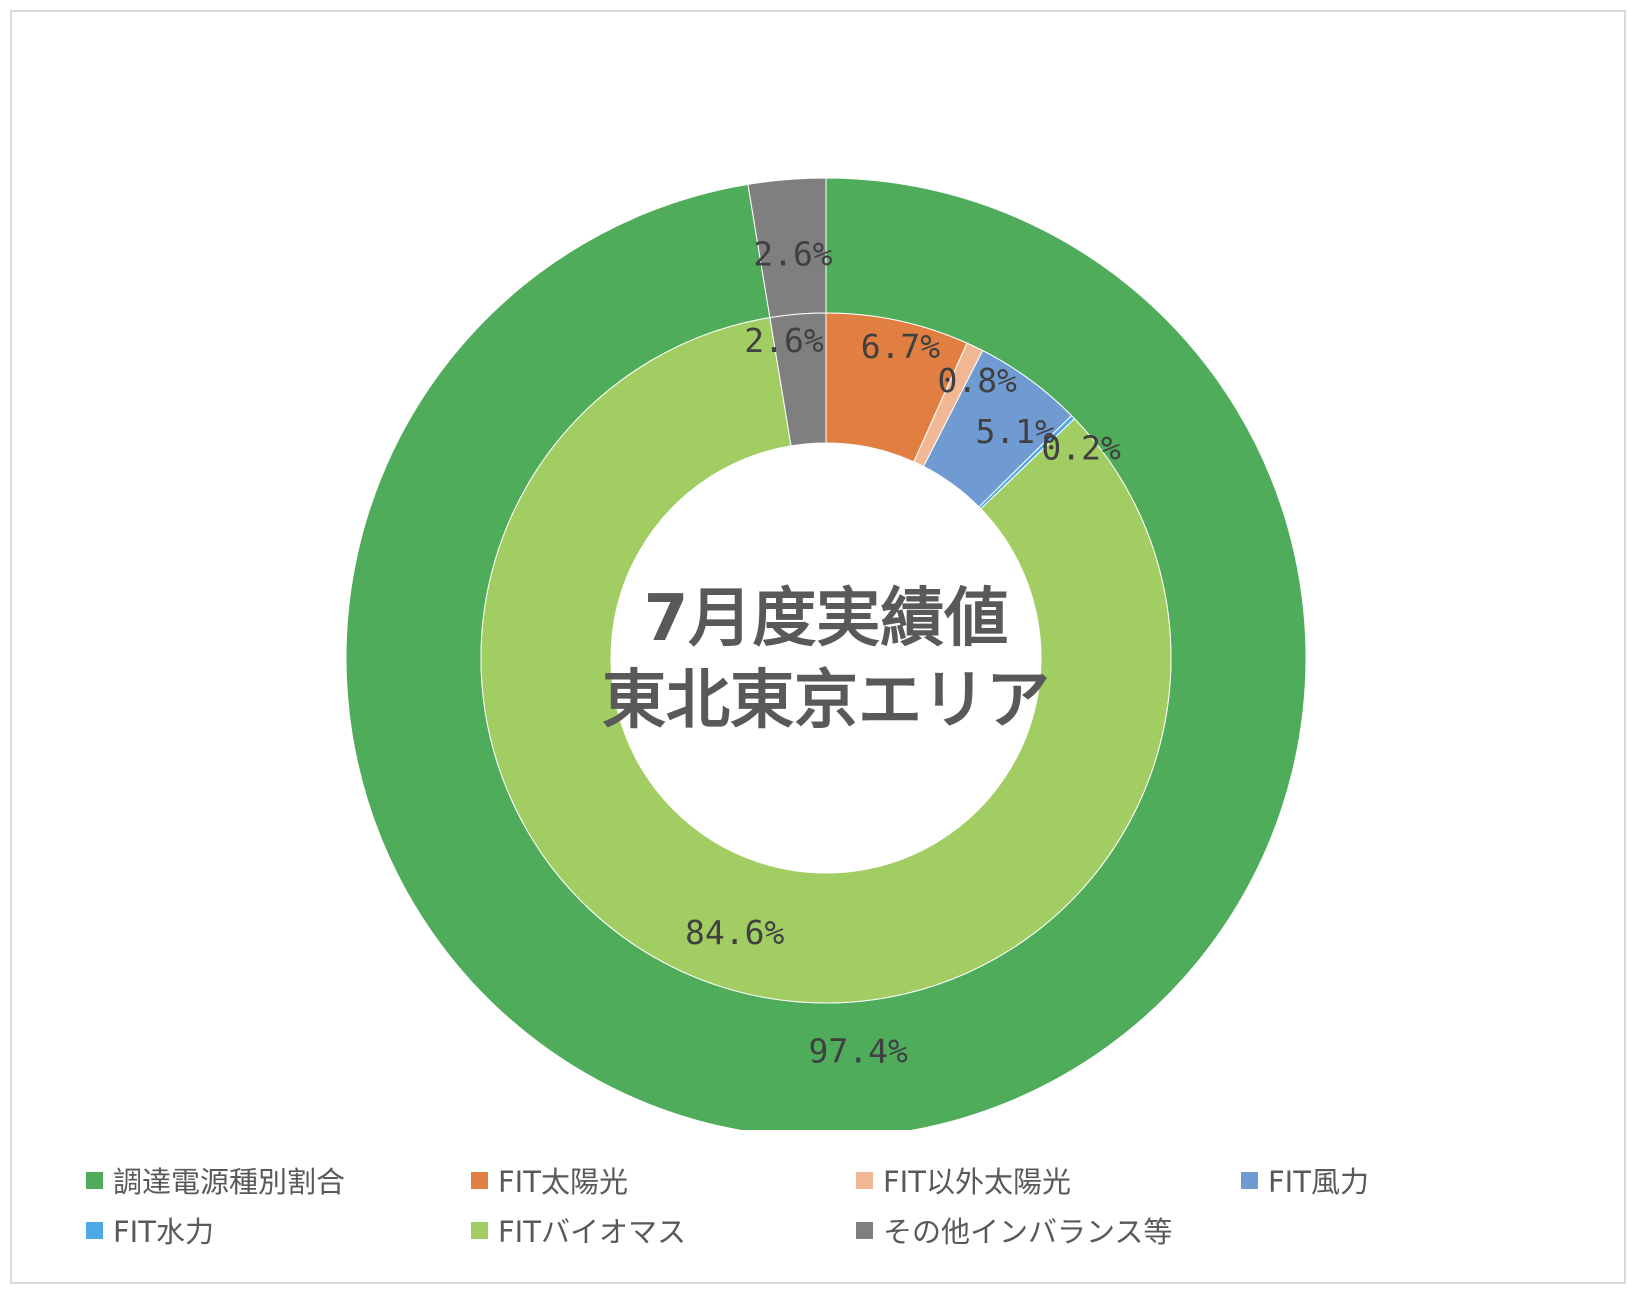 The width and height of the screenshot is (1638, 1296). Describe the element at coordinates (858, 1051) in the screenshot. I see `outer-label-0: 97.4%` at that location.